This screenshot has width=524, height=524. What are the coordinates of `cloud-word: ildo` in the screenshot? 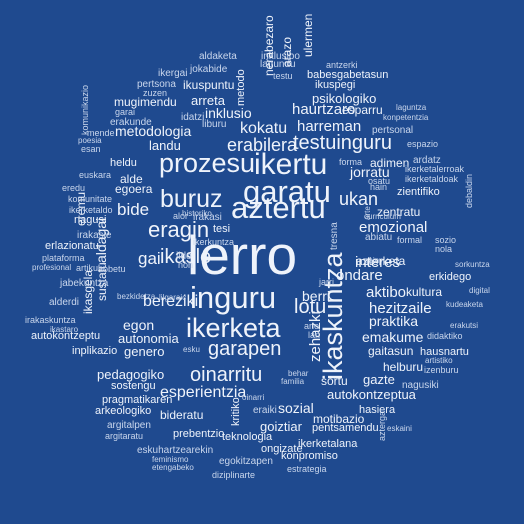 It's located at (184, 256).